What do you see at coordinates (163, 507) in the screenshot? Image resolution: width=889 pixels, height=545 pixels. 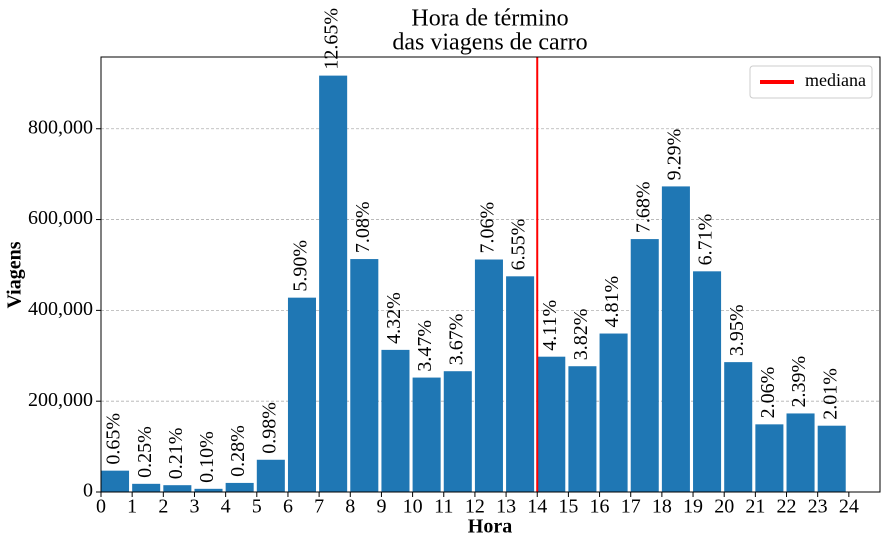 I see `x-tick-label: 2` at bounding box center [163, 507].